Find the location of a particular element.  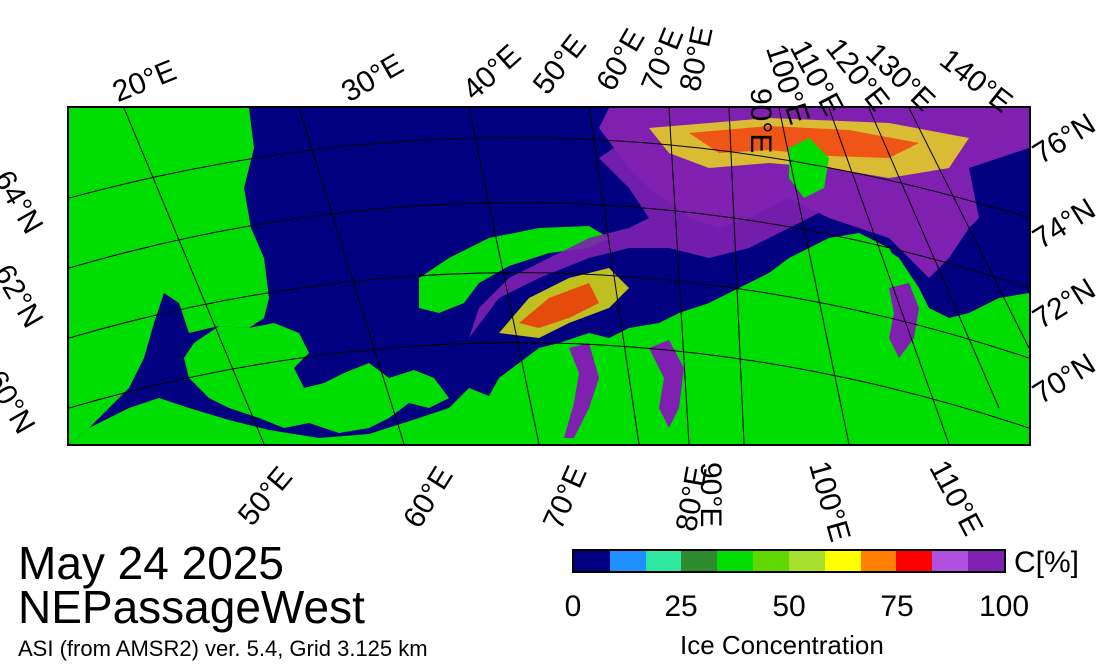

bottom-lon-label: 60°E is located at coordinates (428, 497).